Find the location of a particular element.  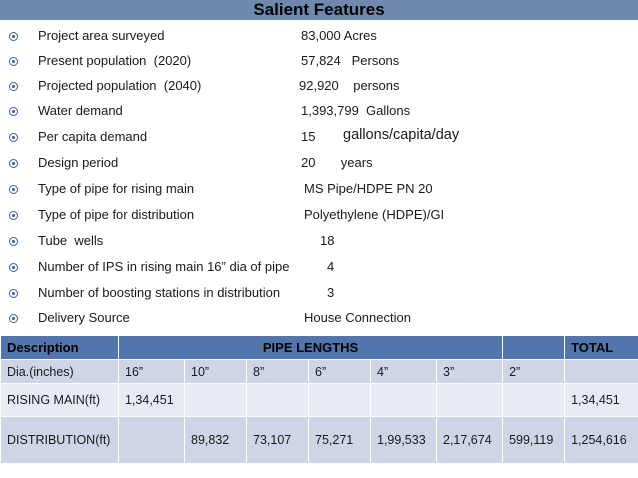

table-header-row: Description PIPE LENGTHS TOTAL is located at coordinates (319, 347).